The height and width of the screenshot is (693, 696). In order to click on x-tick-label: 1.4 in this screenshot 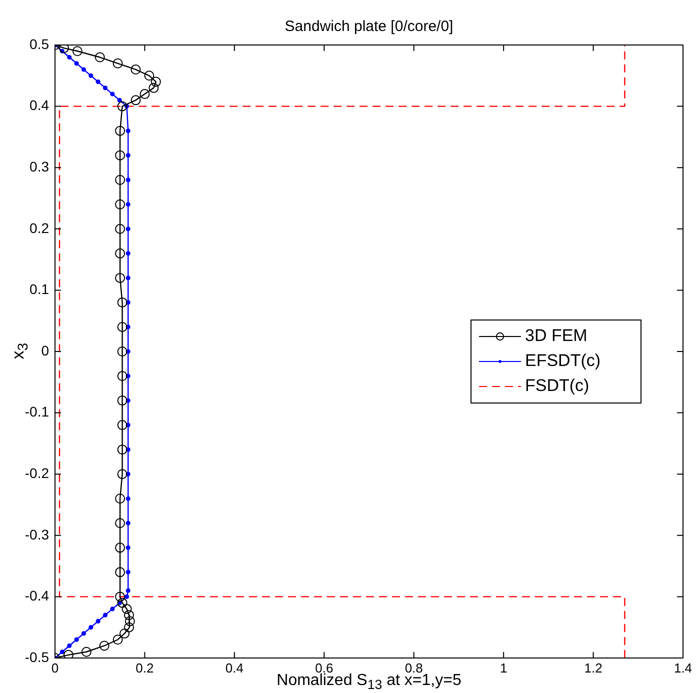, I will do `click(683, 668)`.